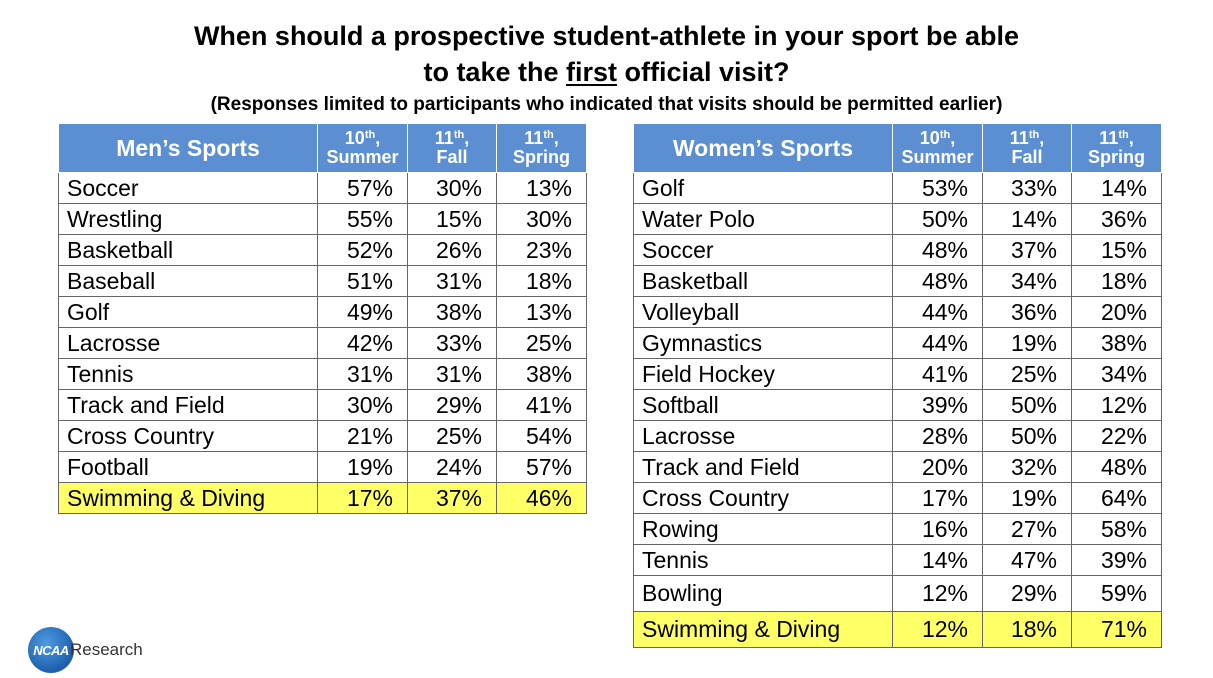 The width and height of the screenshot is (1213, 678). What do you see at coordinates (1116, 467) in the screenshot?
I see `pct-spring: 48%` at bounding box center [1116, 467].